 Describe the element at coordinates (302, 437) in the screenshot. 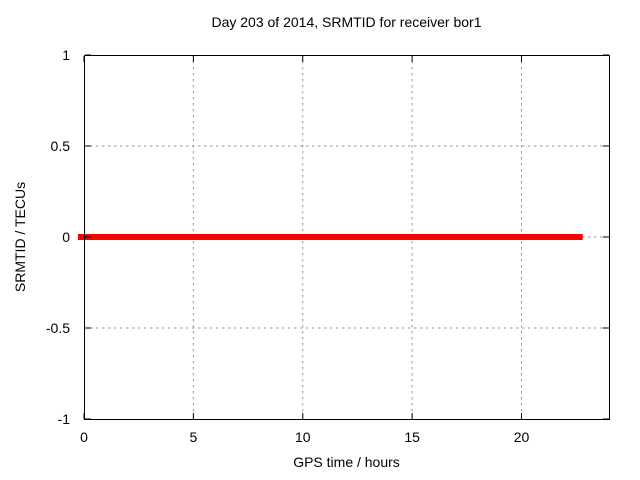

I see `x-tick-label: 10` at that location.